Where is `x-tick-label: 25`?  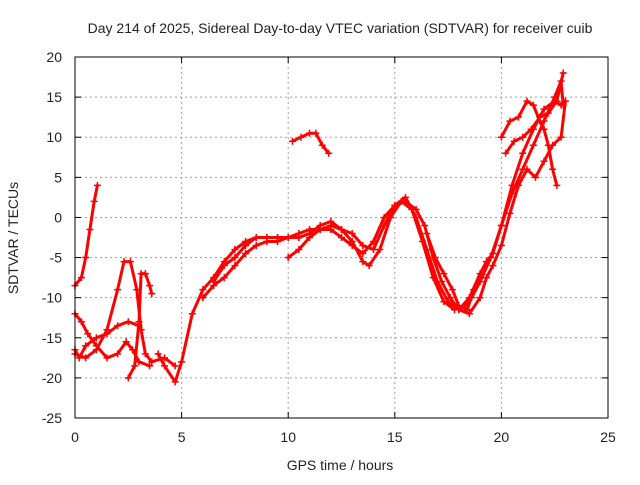 x-tick-label: 25 is located at coordinates (608, 437).